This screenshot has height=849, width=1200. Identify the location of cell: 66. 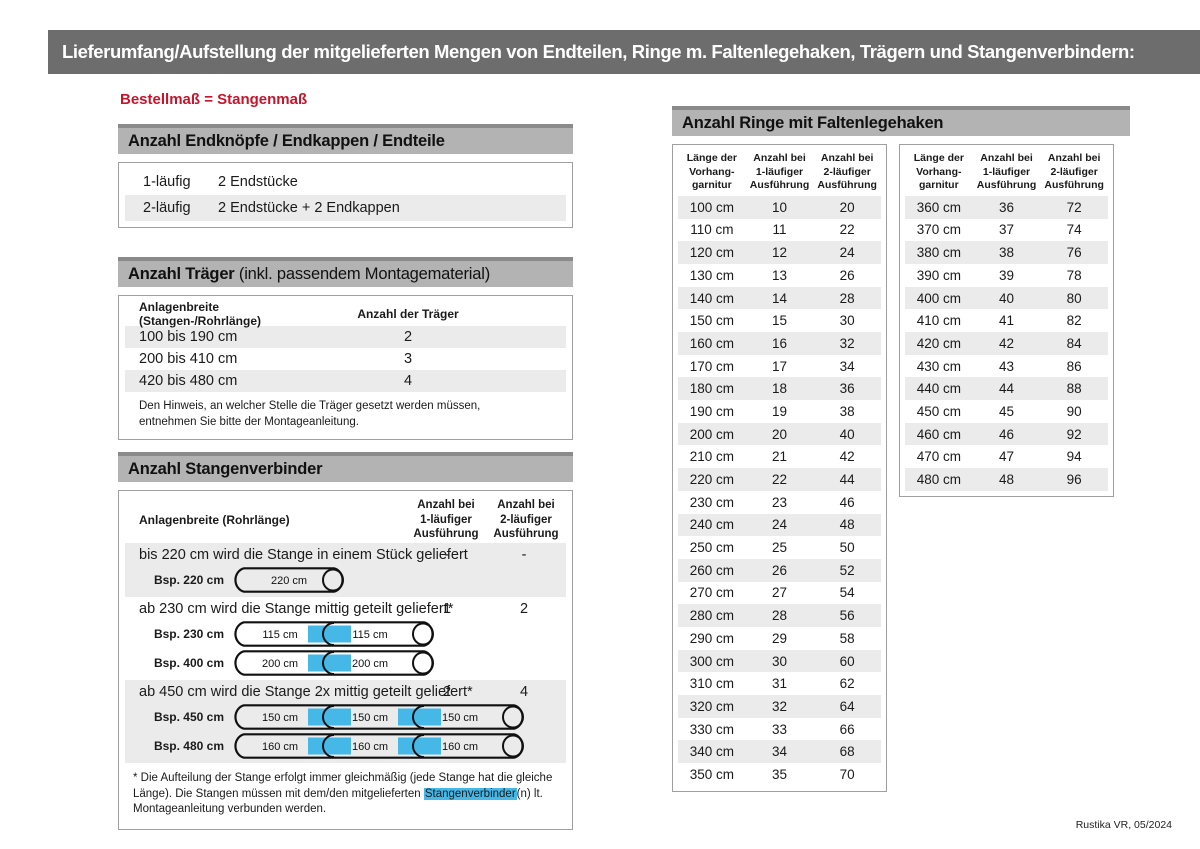
(847, 729).